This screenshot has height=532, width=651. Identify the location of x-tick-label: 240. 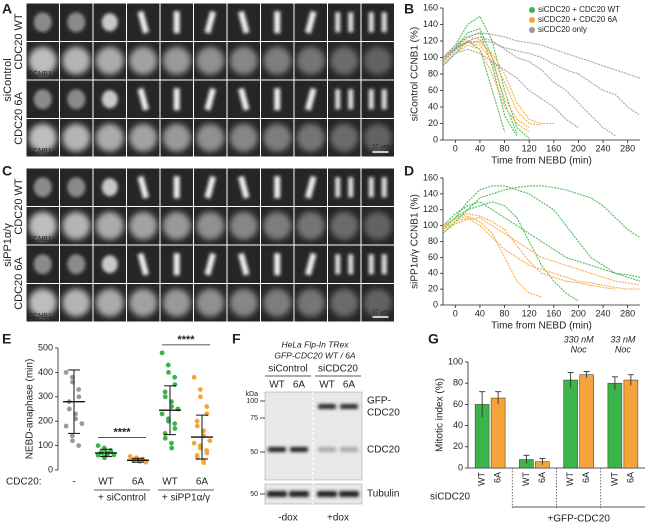
(603, 148).